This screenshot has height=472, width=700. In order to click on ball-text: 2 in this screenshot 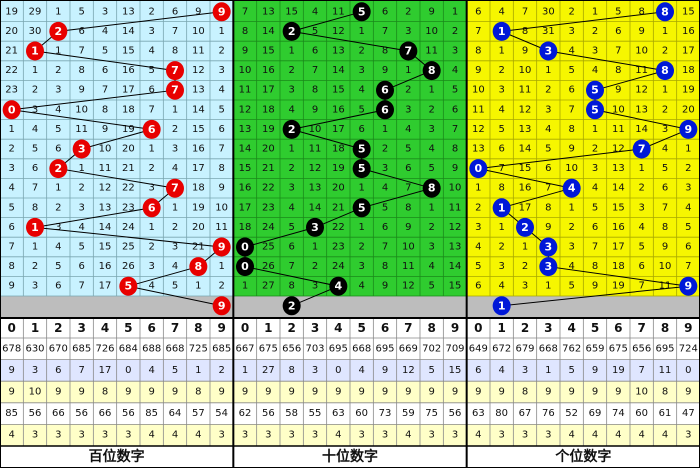, I will do `click(59, 31)`.